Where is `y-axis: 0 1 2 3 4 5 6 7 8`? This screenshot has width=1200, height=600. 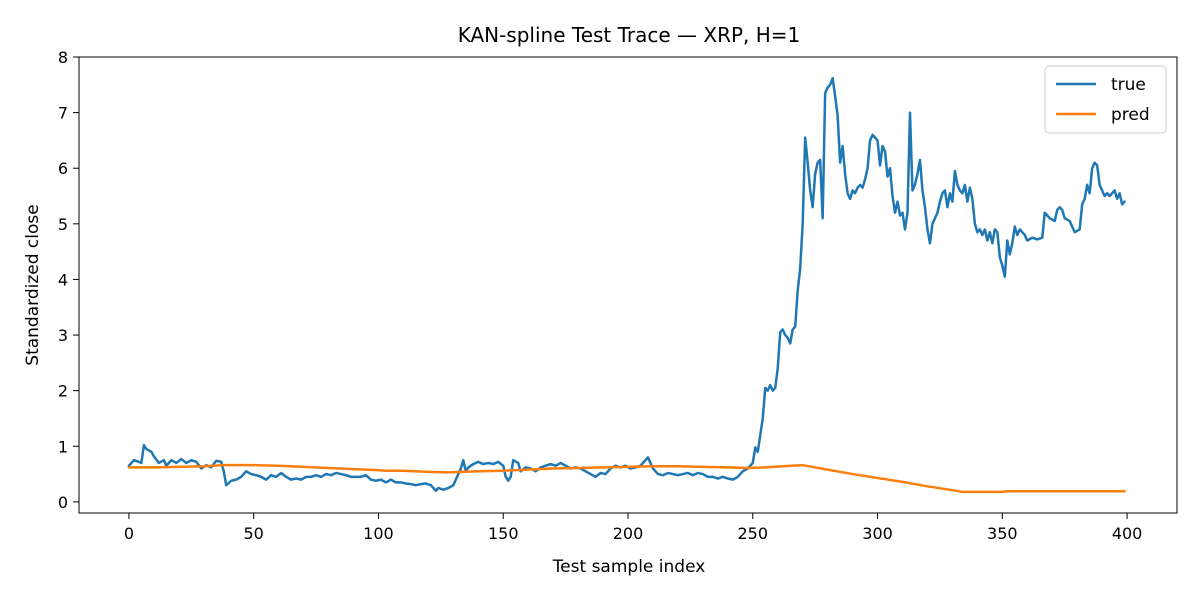
y-axis: 0 1 2 3 4 5 6 7 8 is located at coordinates (68, 280).